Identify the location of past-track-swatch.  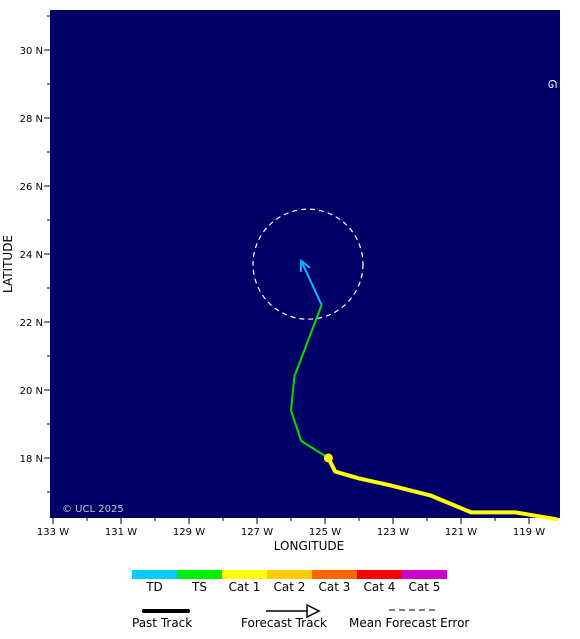
(166, 611).